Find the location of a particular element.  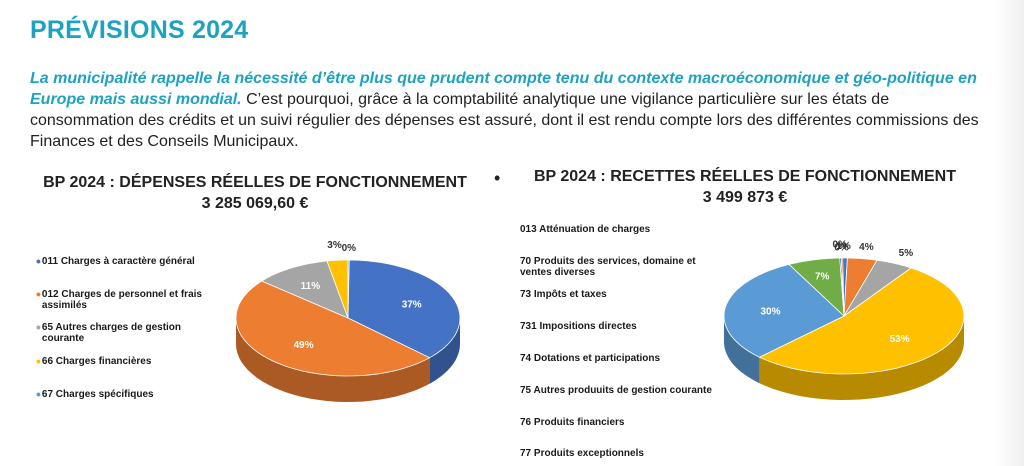

legend-label: 011 Charges à caractère général is located at coordinates (118, 261).